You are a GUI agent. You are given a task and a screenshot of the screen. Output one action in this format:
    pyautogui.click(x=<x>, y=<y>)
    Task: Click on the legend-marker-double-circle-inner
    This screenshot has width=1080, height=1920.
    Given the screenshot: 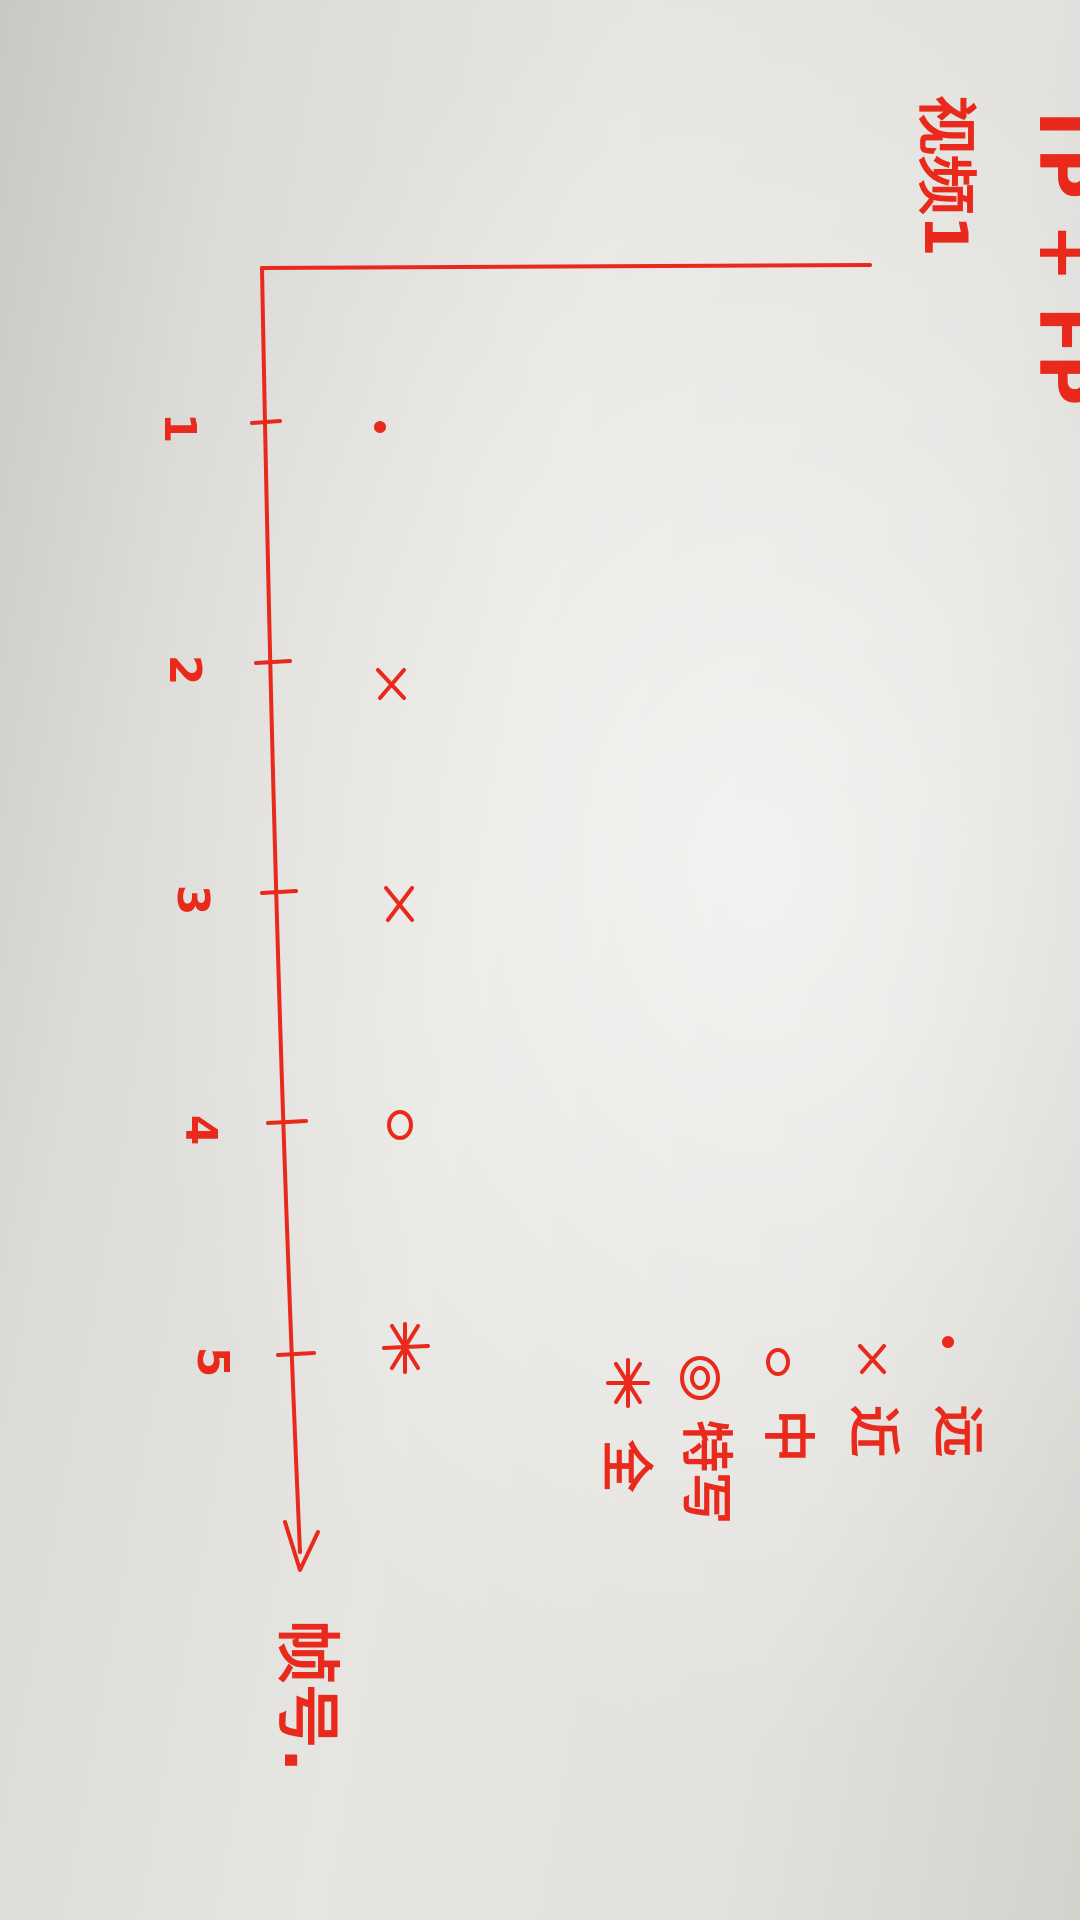 What is the action you would take?
    pyautogui.click(x=700, y=1378)
    